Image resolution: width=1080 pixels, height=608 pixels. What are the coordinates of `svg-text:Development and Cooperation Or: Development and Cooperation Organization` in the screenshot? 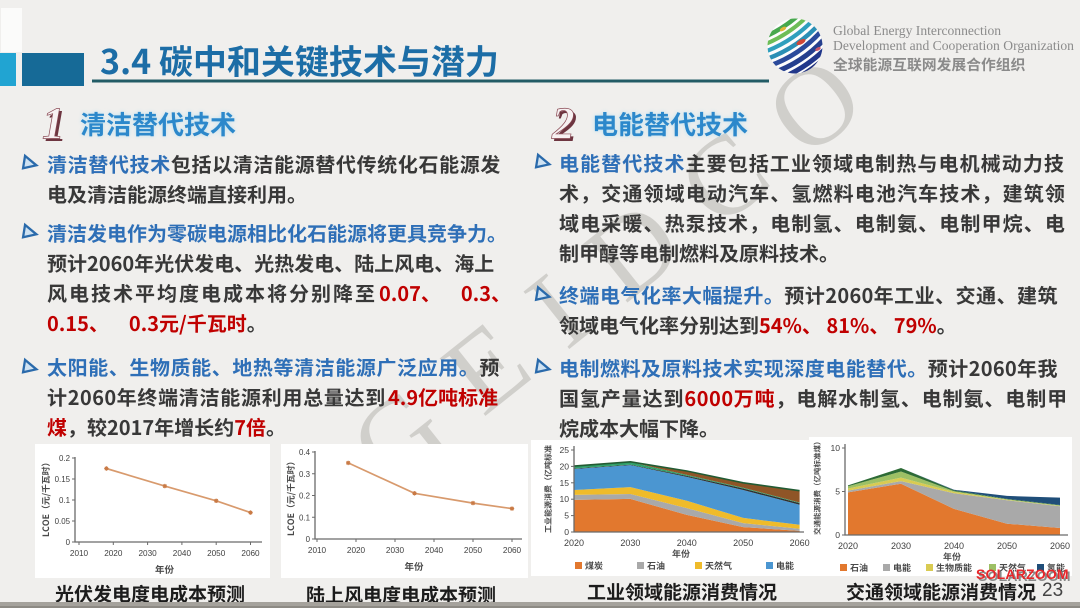 It's located at (953, 45).